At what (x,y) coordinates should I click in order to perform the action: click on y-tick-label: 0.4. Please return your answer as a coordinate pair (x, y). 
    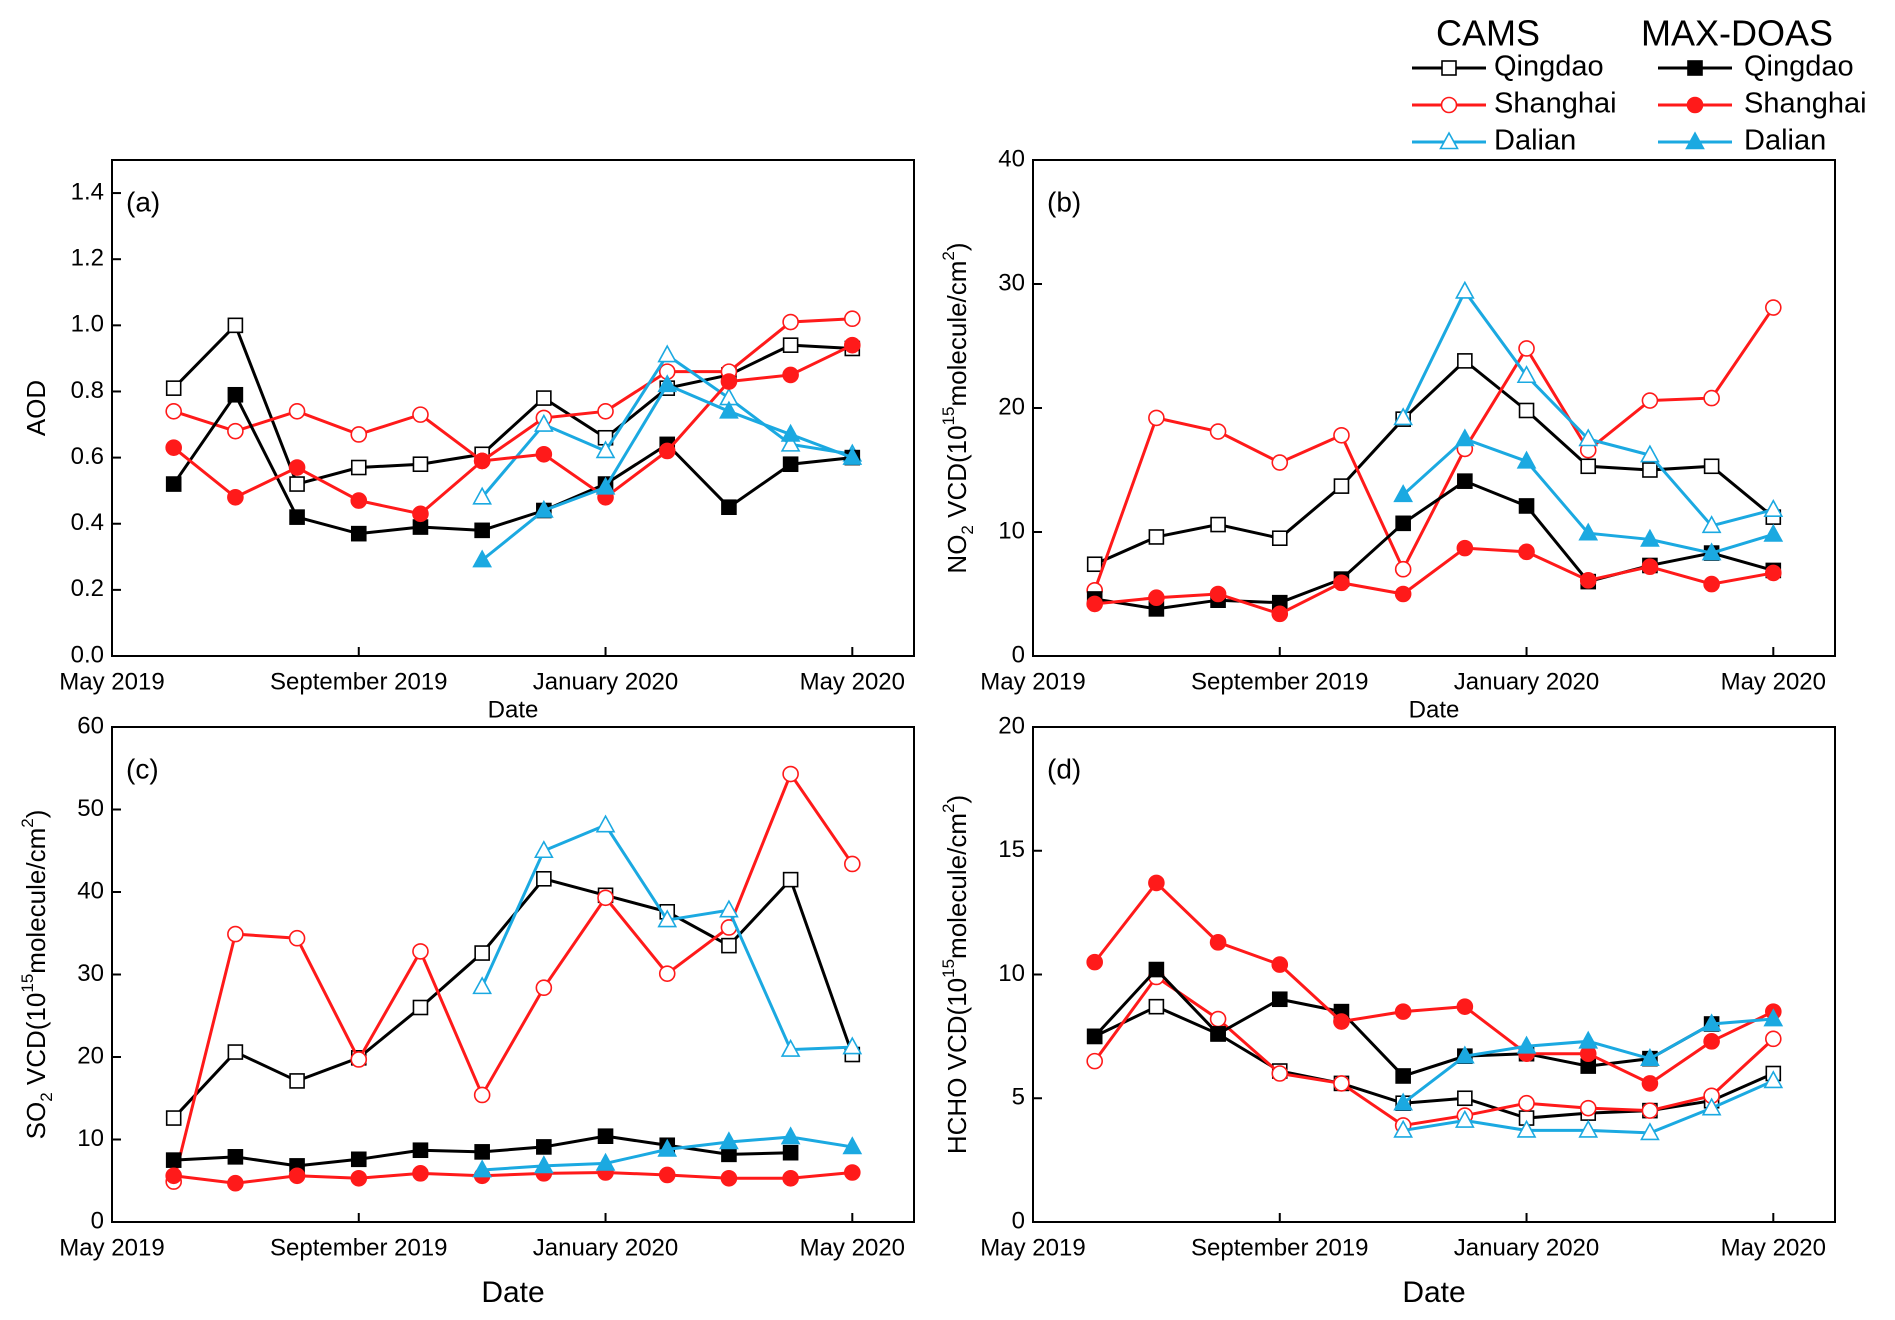
    Looking at the image, I should click on (87, 522).